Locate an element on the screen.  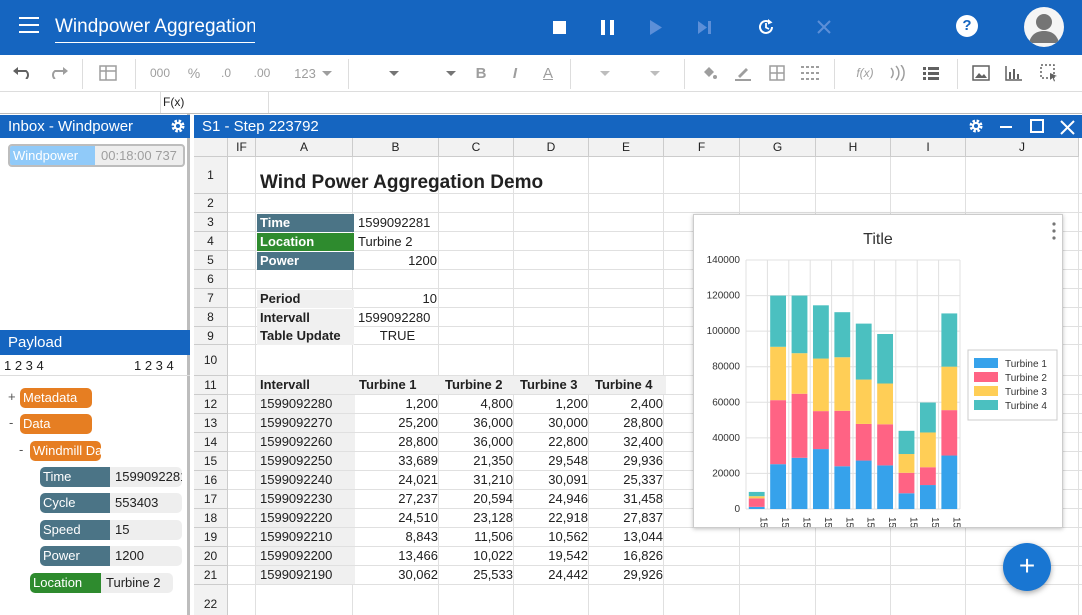
table-value-cell: 31,458 is located at coordinates (643, 498).